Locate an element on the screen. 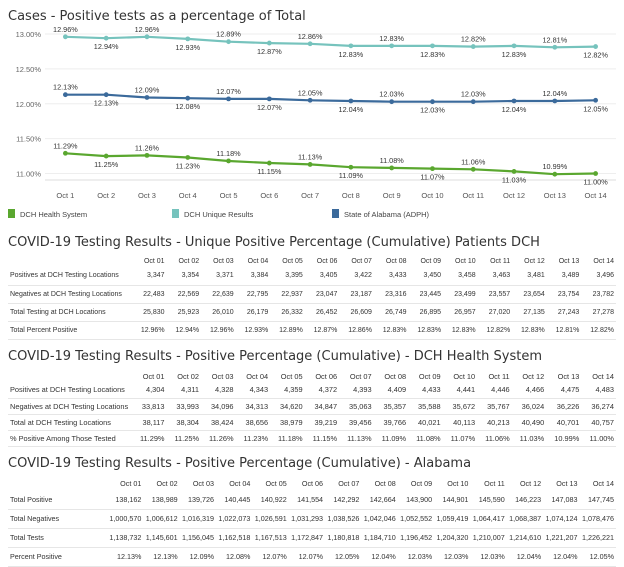  table-cell: 12.05% is located at coordinates (347, 556).